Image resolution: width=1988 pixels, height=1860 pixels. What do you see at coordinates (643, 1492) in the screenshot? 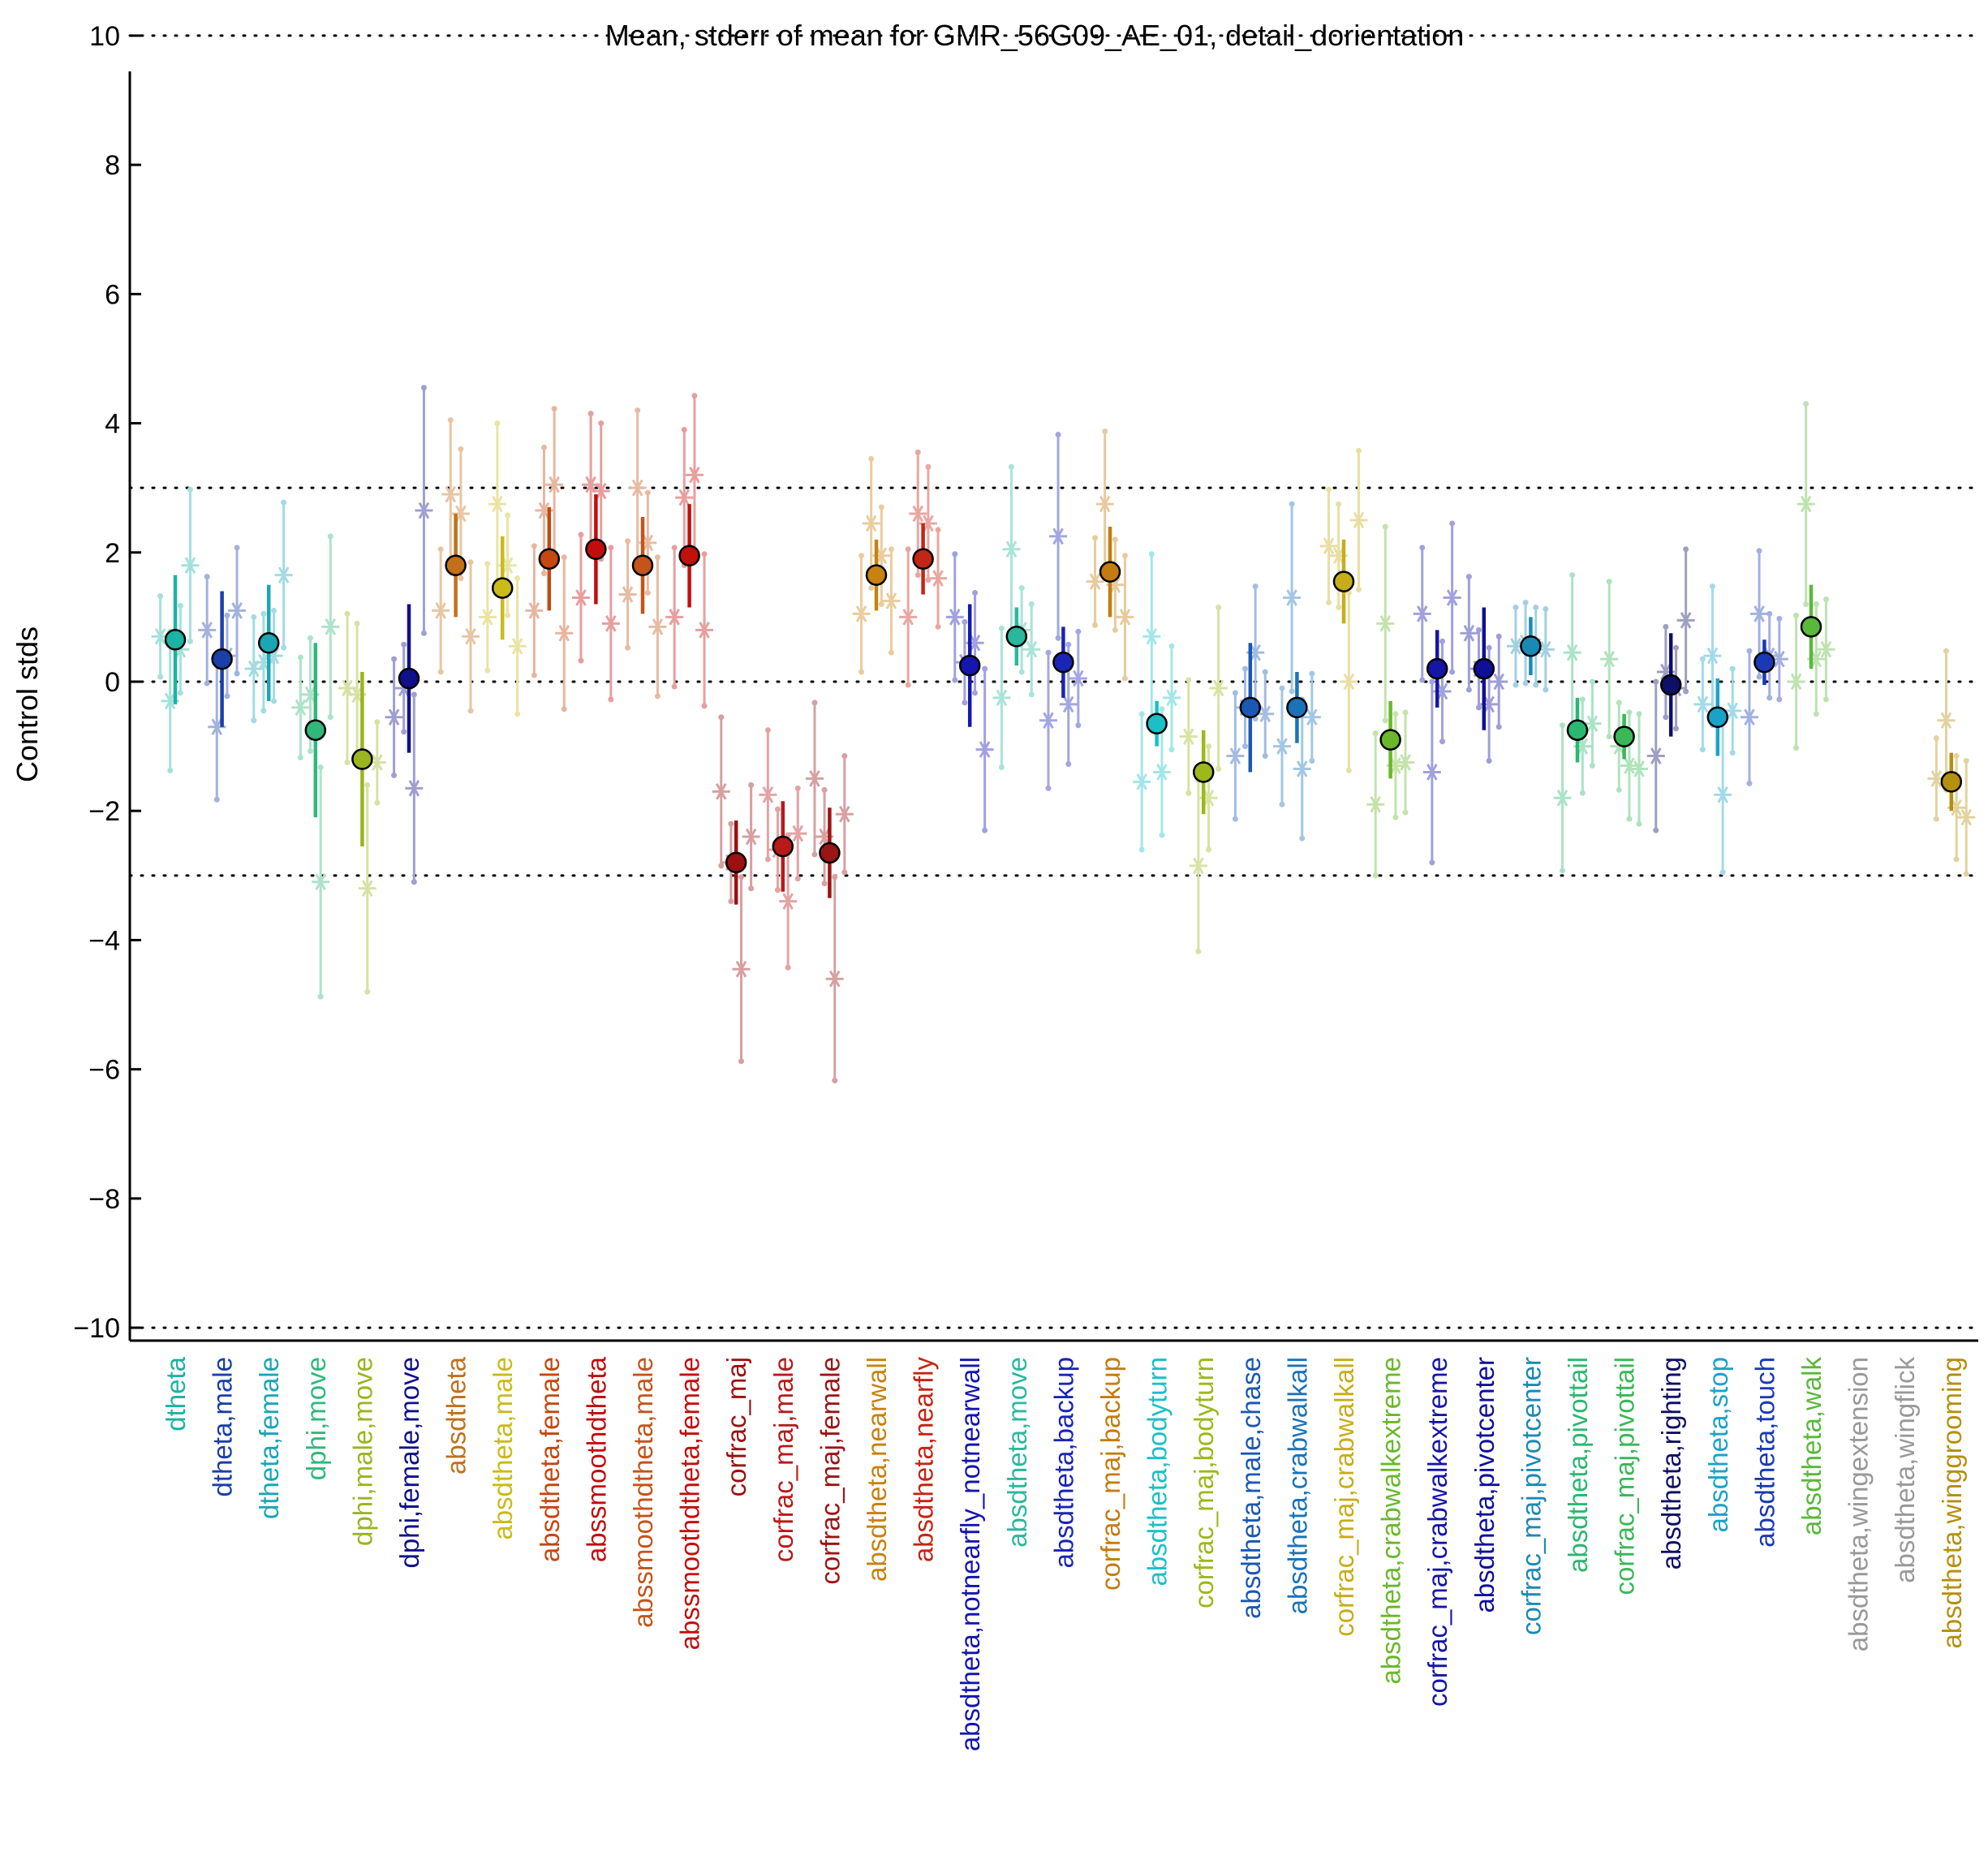
I see `x-tick-label: abssmoothdtheta,male` at bounding box center [643, 1492].